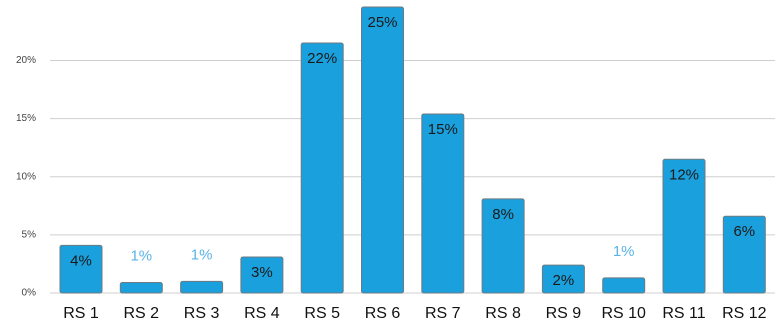 The height and width of the screenshot is (324, 781). What do you see at coordinates (262, 313) in the screenshot?
I see `x-tick-label: RS 4` at bounding box center [262, 313].